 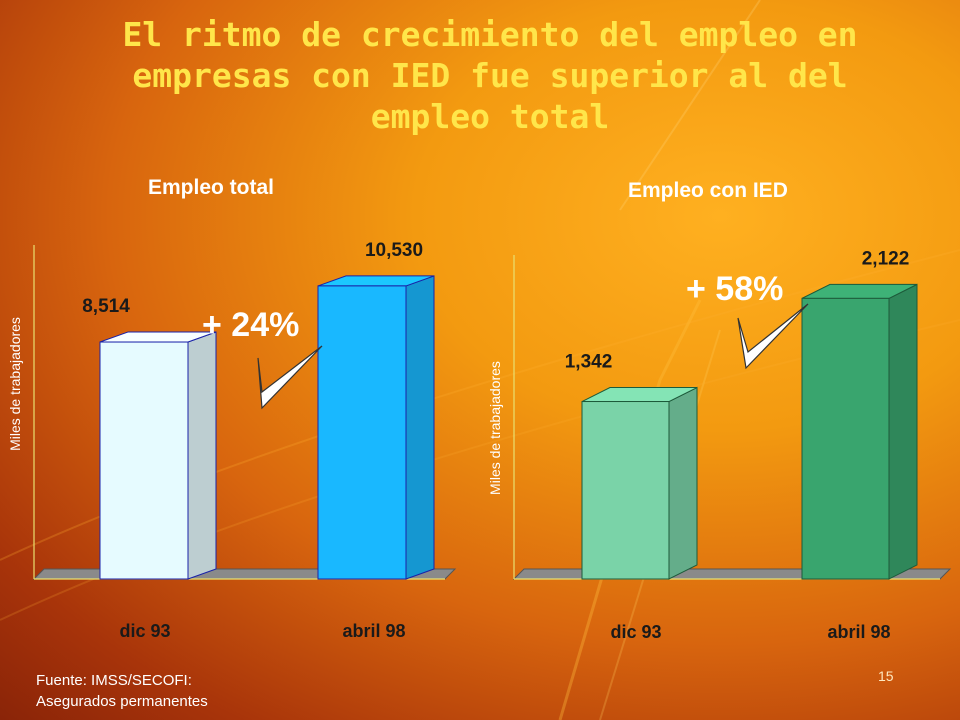 I want to click on value-label: 8,514, so click(x=106, y=306).